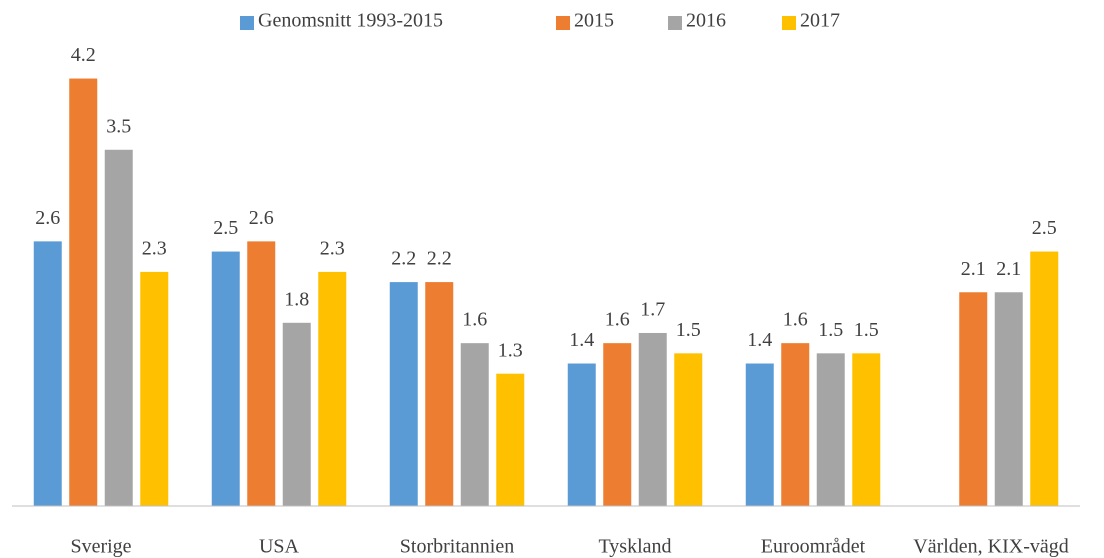  What do you see at coordinates (706, 21) in the screenshot?
I see `legend-label: 2016` at bounding box center [706, 21].